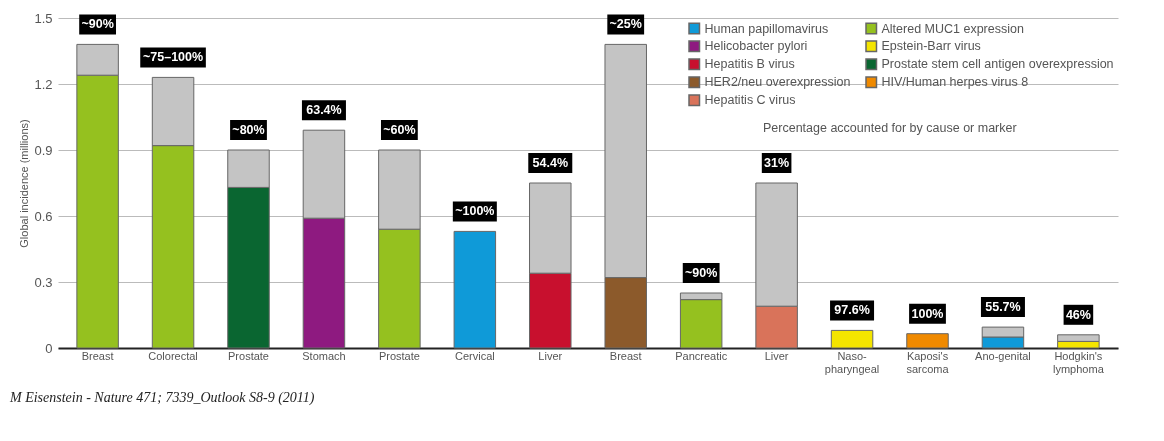  Describe the element at coordinates (625, 24) in the screenshot. I see `annotation: ~25%` at that location.